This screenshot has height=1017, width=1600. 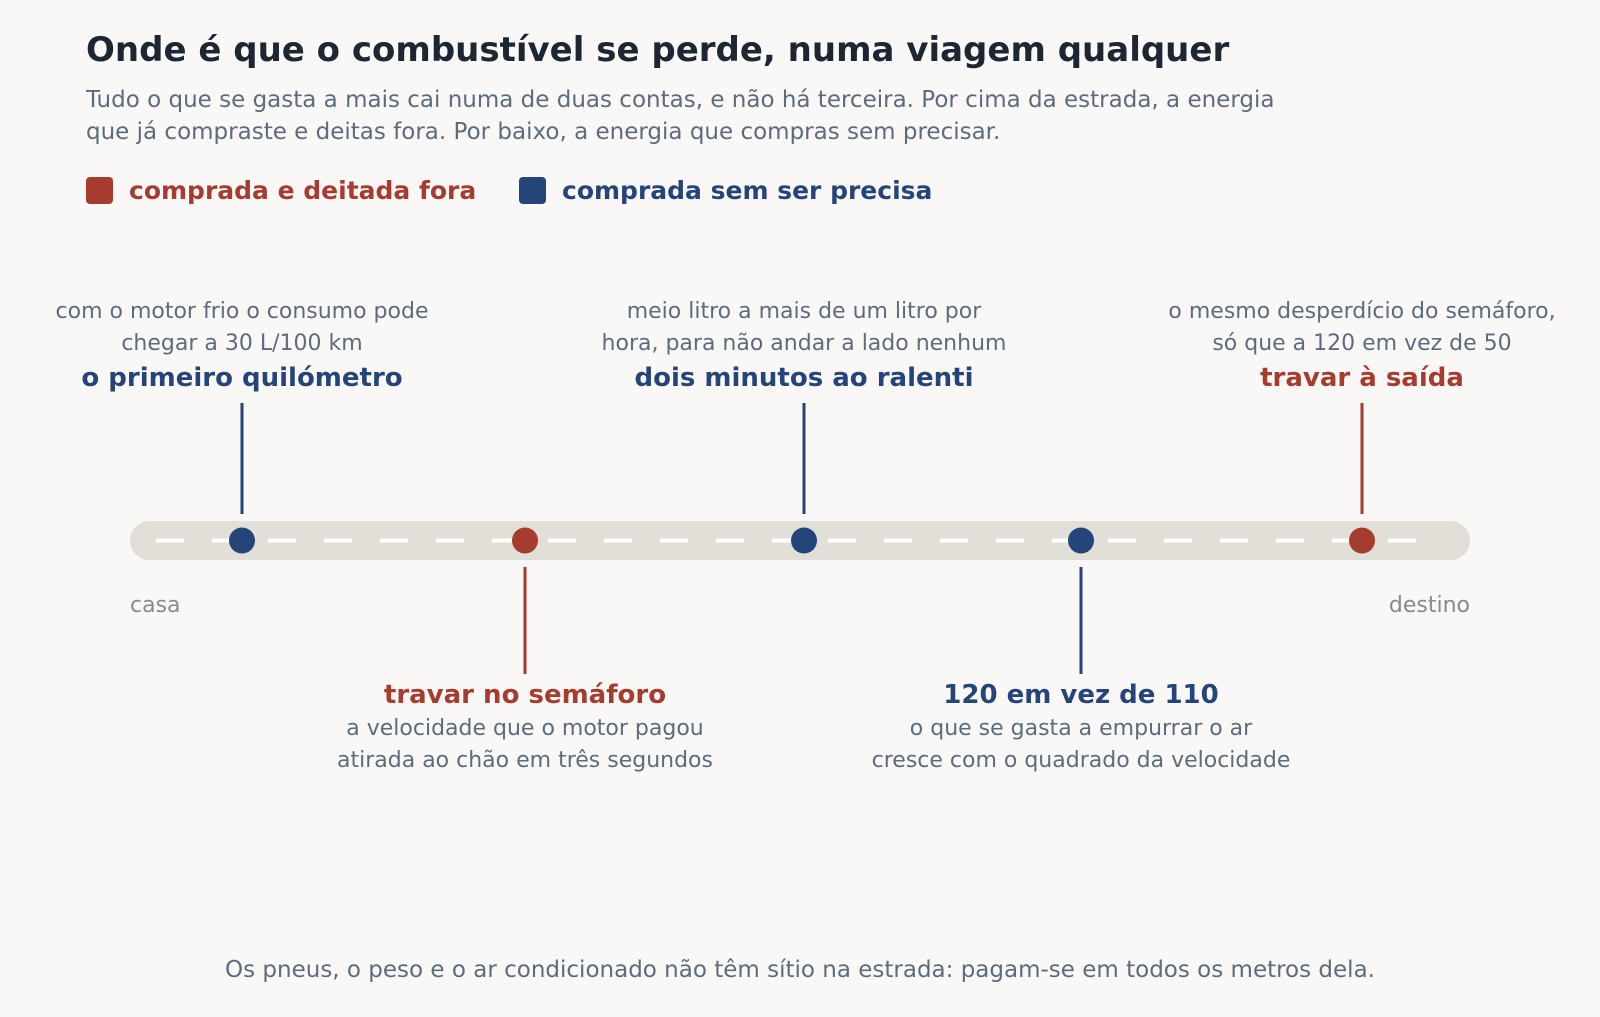 What do you see at coordinates (804, 378) in the screenshot?
I see `event-name: dois minutos ao ralenti` at bounding box center [804, 378].